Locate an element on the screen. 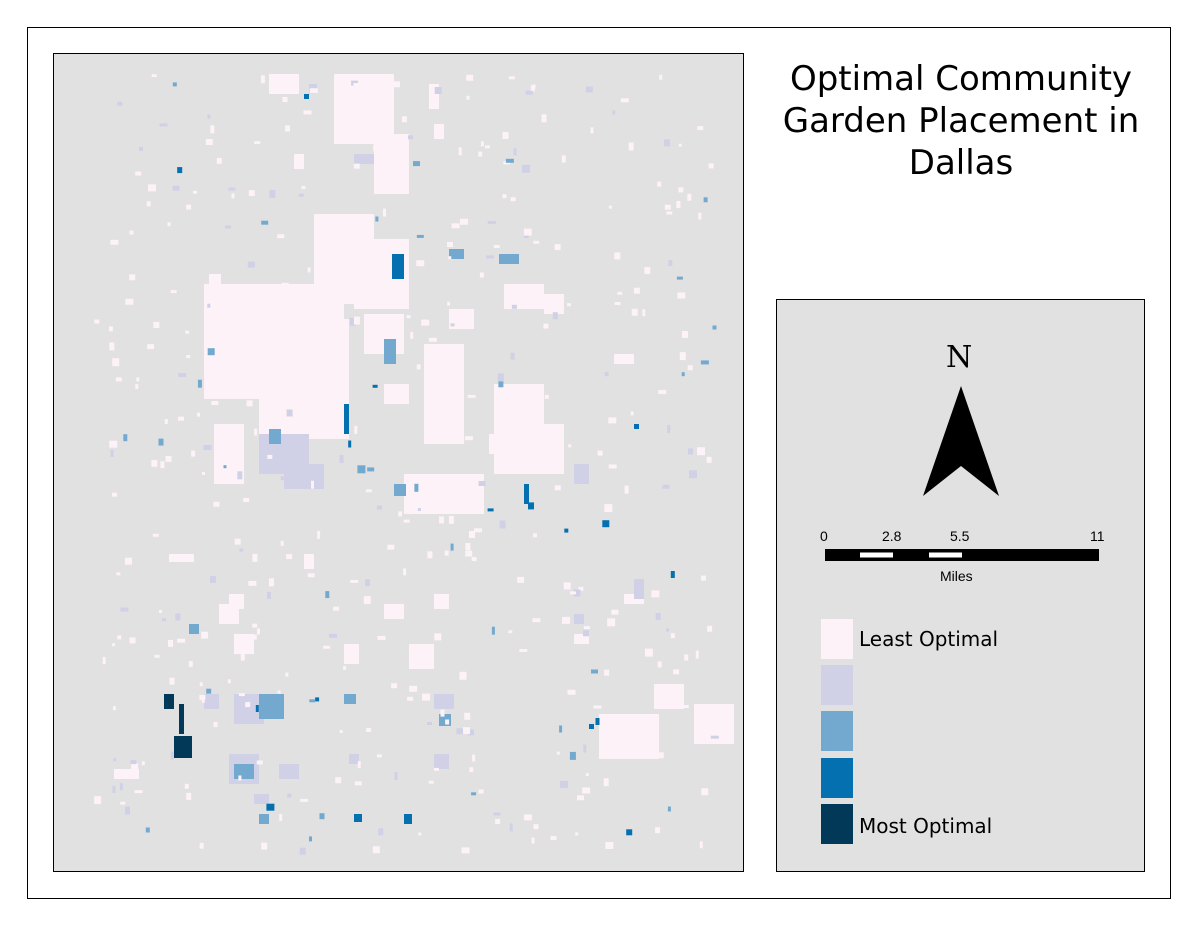 This screenshot has width=1200, height=927. title-line-2: Garden Placement in is located at coordinates (961, 121).